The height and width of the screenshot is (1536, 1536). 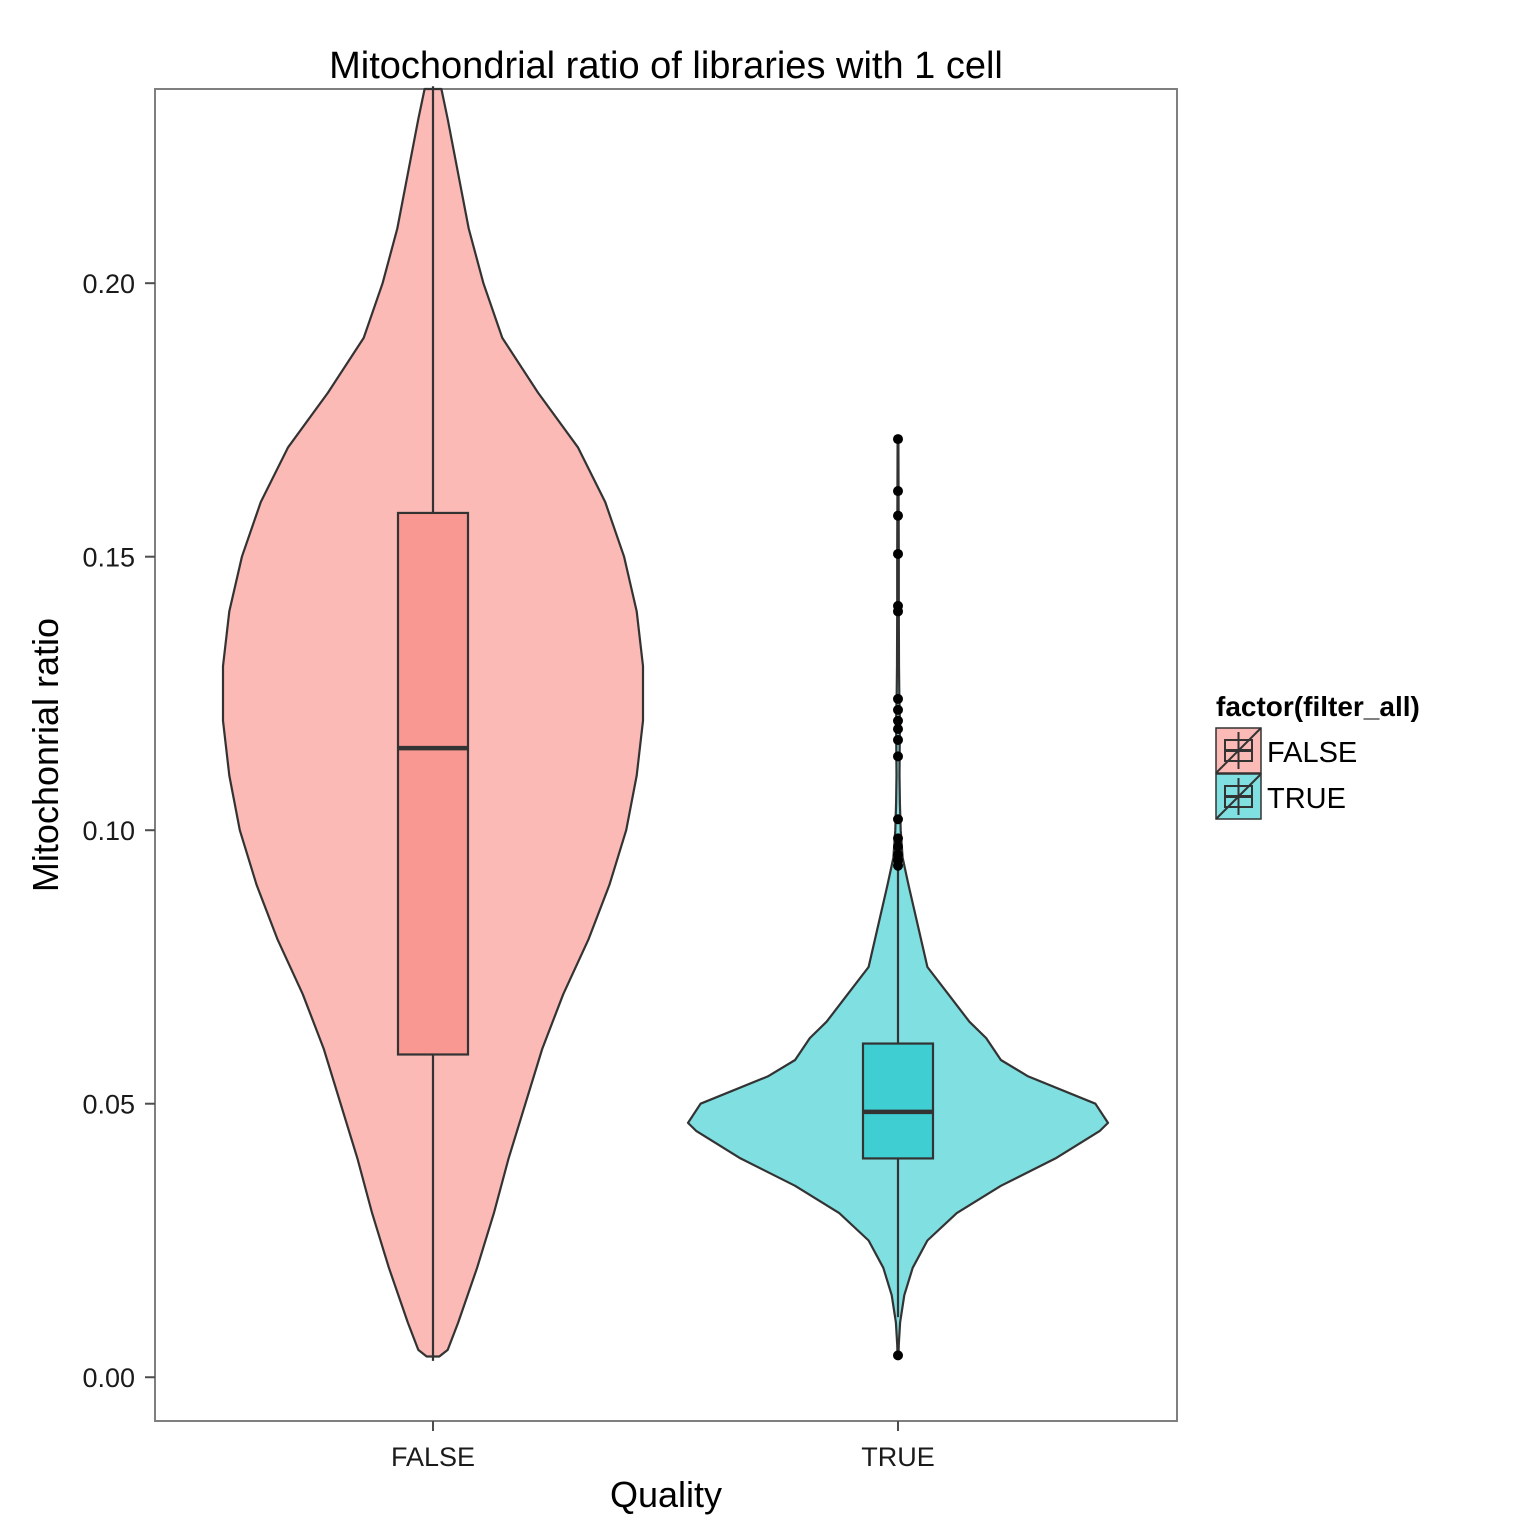 I want to click on legend: factor(filter_all) FALSE TRUE, so click(x=1317, y=755).